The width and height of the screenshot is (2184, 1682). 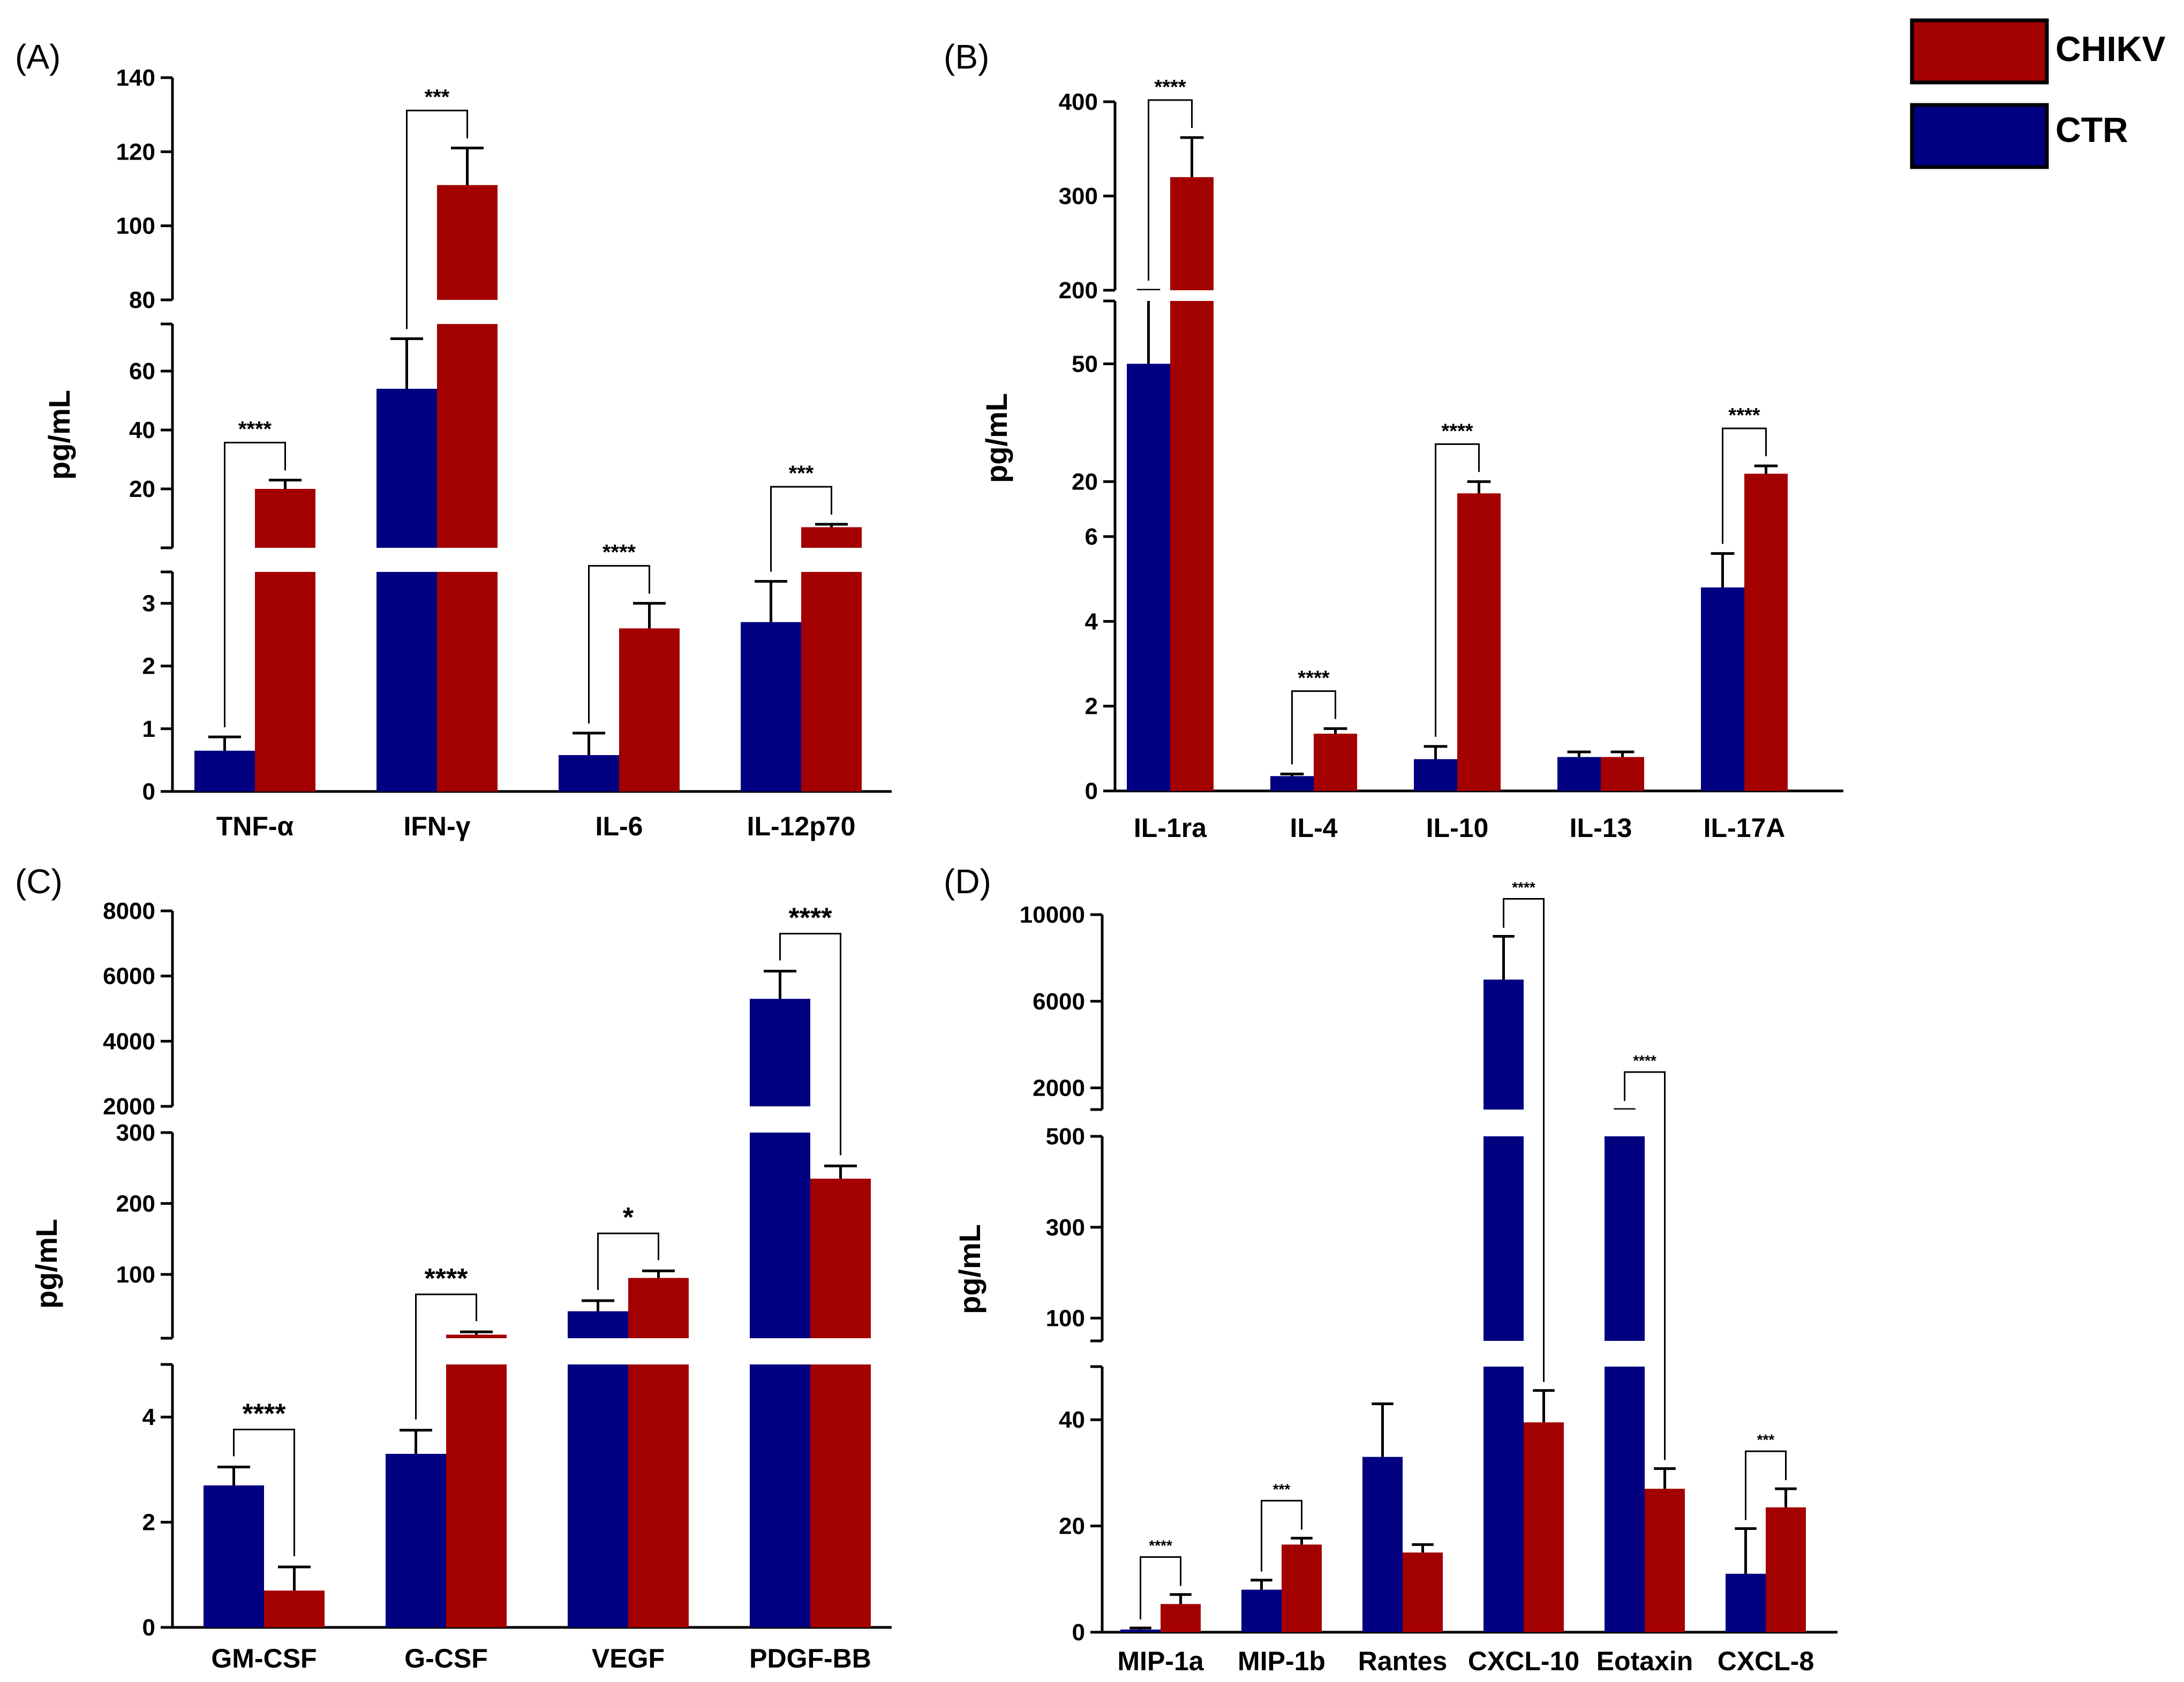 What do you see at coordinates (1059, 1088) in the screenshot?
I see `y-tick-label: 2000` at bounding box center [1059, 1088].